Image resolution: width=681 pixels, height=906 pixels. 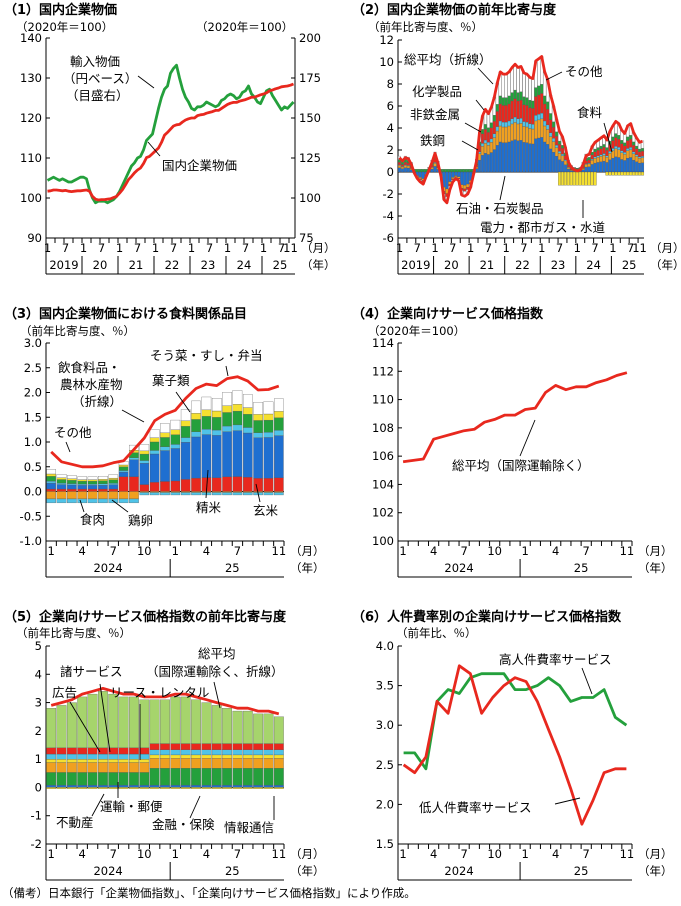 I want to click on x-month-label: 11, so click(x=639, y=248).